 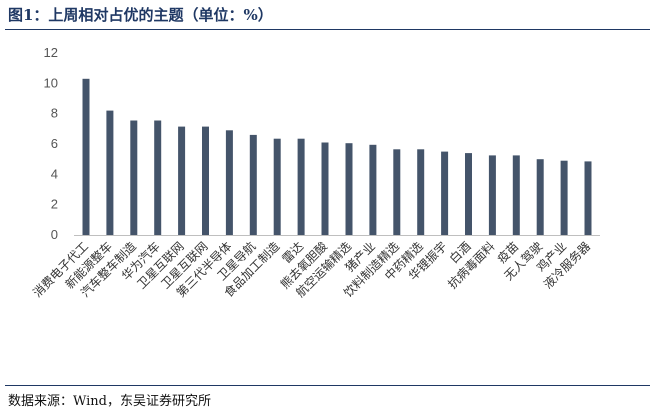 What do you see at coordinates (54, 143) in the screenshot?
I see `y-tick-label: 6` at bounding box center [54, 143].